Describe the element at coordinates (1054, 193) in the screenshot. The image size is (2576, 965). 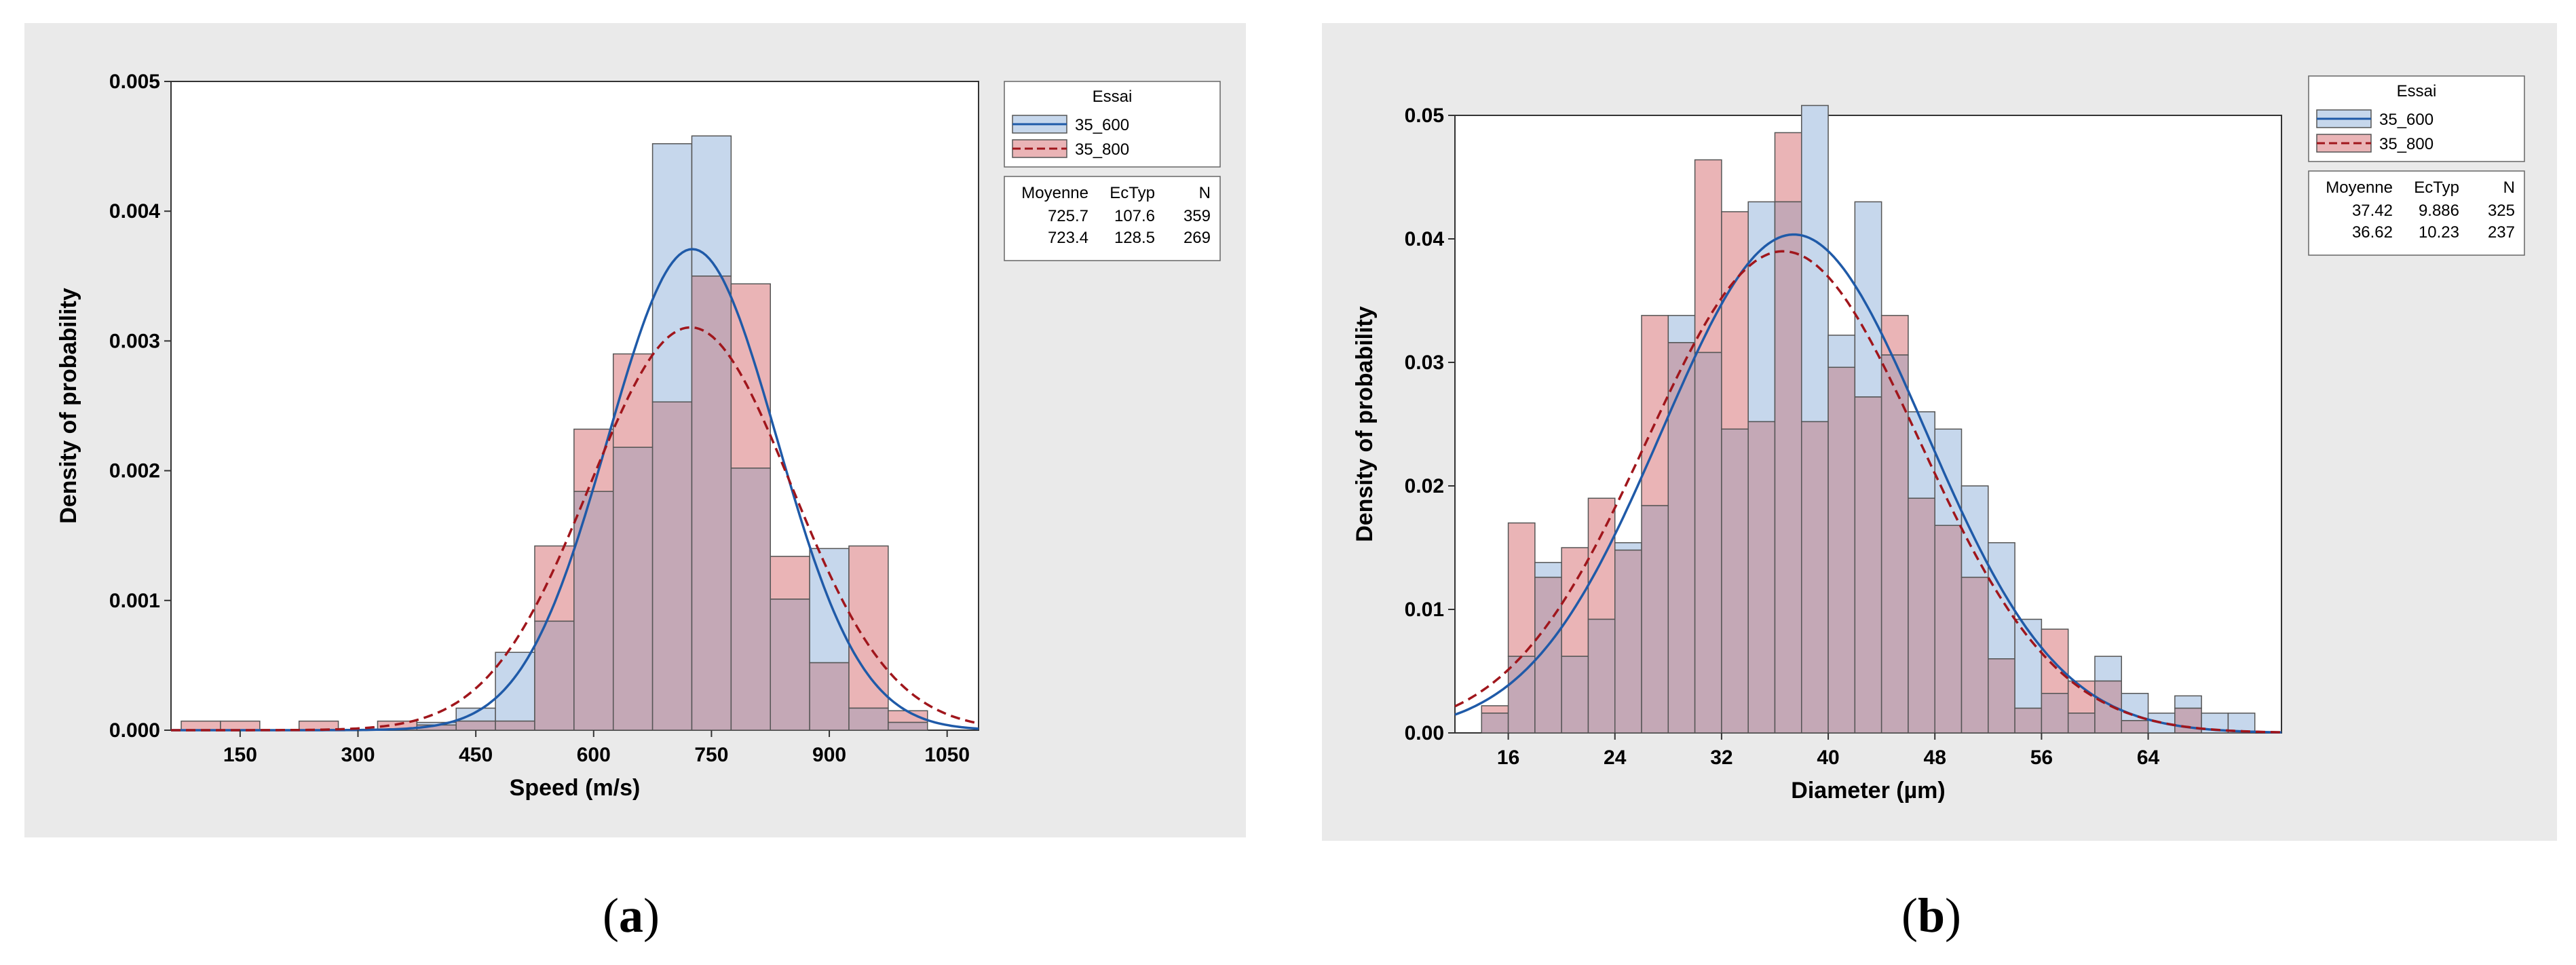
I see `stats-header: Moyenne` at that location.